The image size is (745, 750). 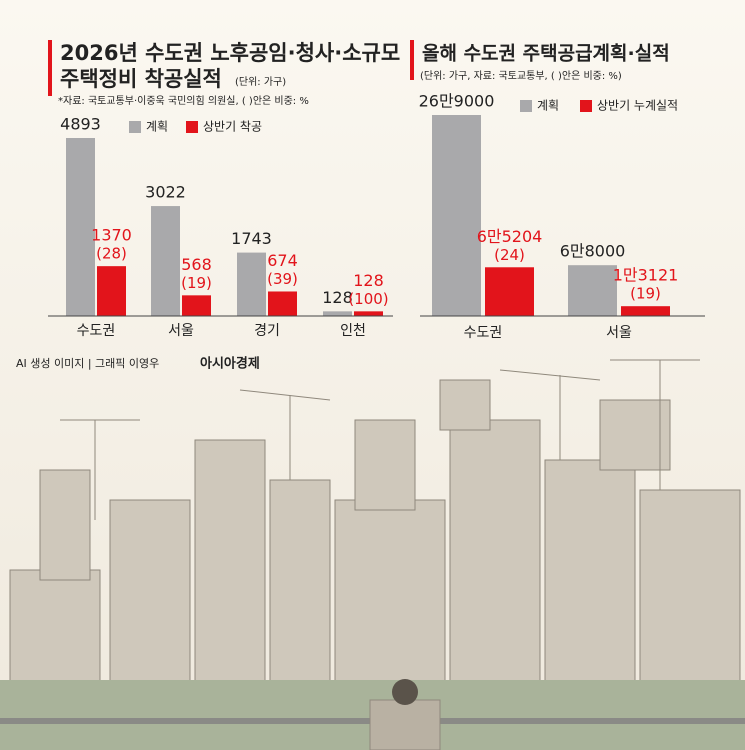 What do you see at coordinates (521, 75) in the screenshot?
I see `note: (단위: 가구, 자료: 국토교통부, ( )안은 비중: %)` at bounding box center [521, 75].